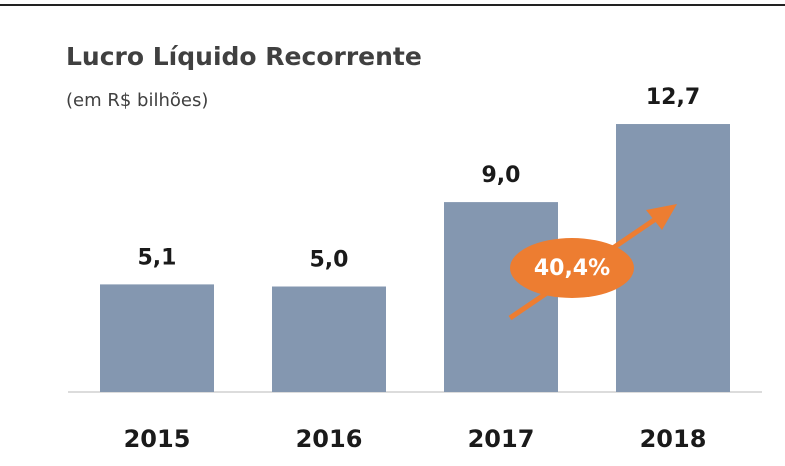 This screenshot has height=466, width=785. What do you see at coordinates (157, 439) in the screenshot?
I see `x-tick-label: 2015` at bounding box center [157, 439].